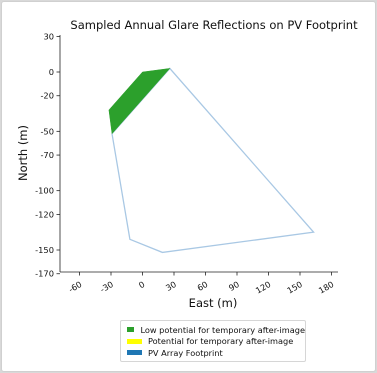  I want to click on x-tick-label: 60, so click(202, 286).